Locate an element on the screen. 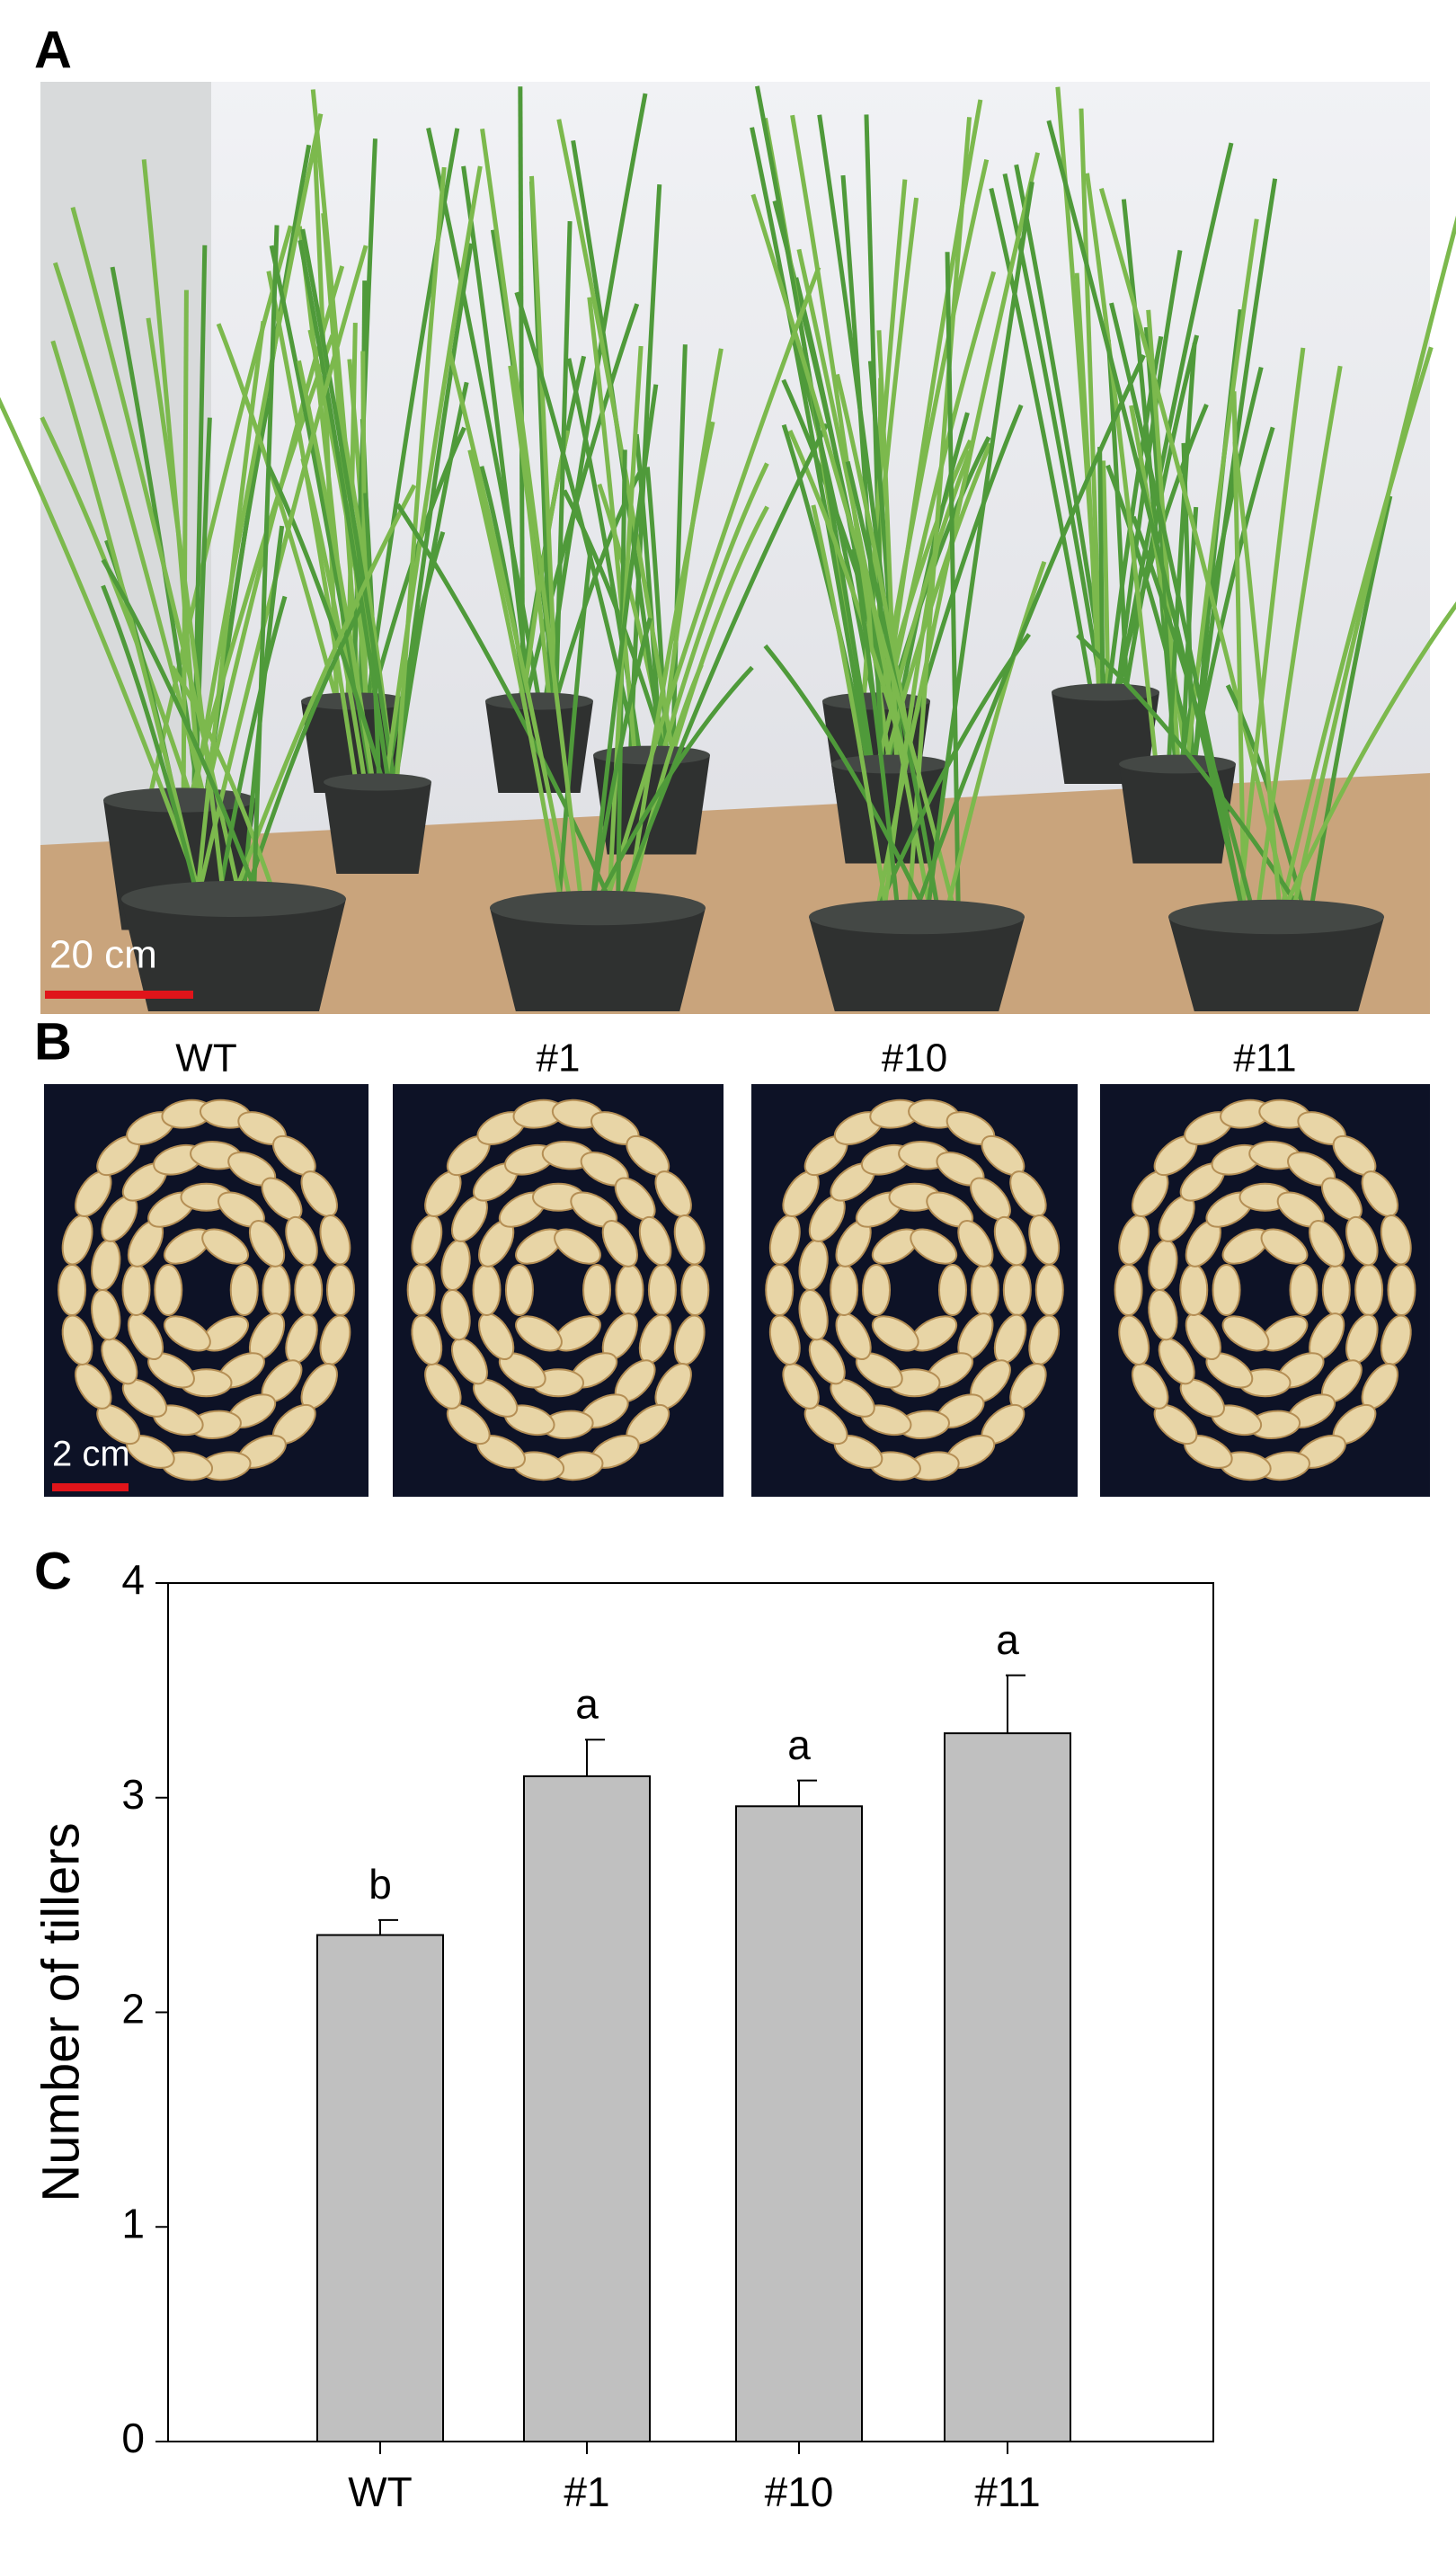 Image resolution: width=1456 pixels, height=2553 pixels. y-axis-title: Number of tillers is located at coordinates (60, 2012).